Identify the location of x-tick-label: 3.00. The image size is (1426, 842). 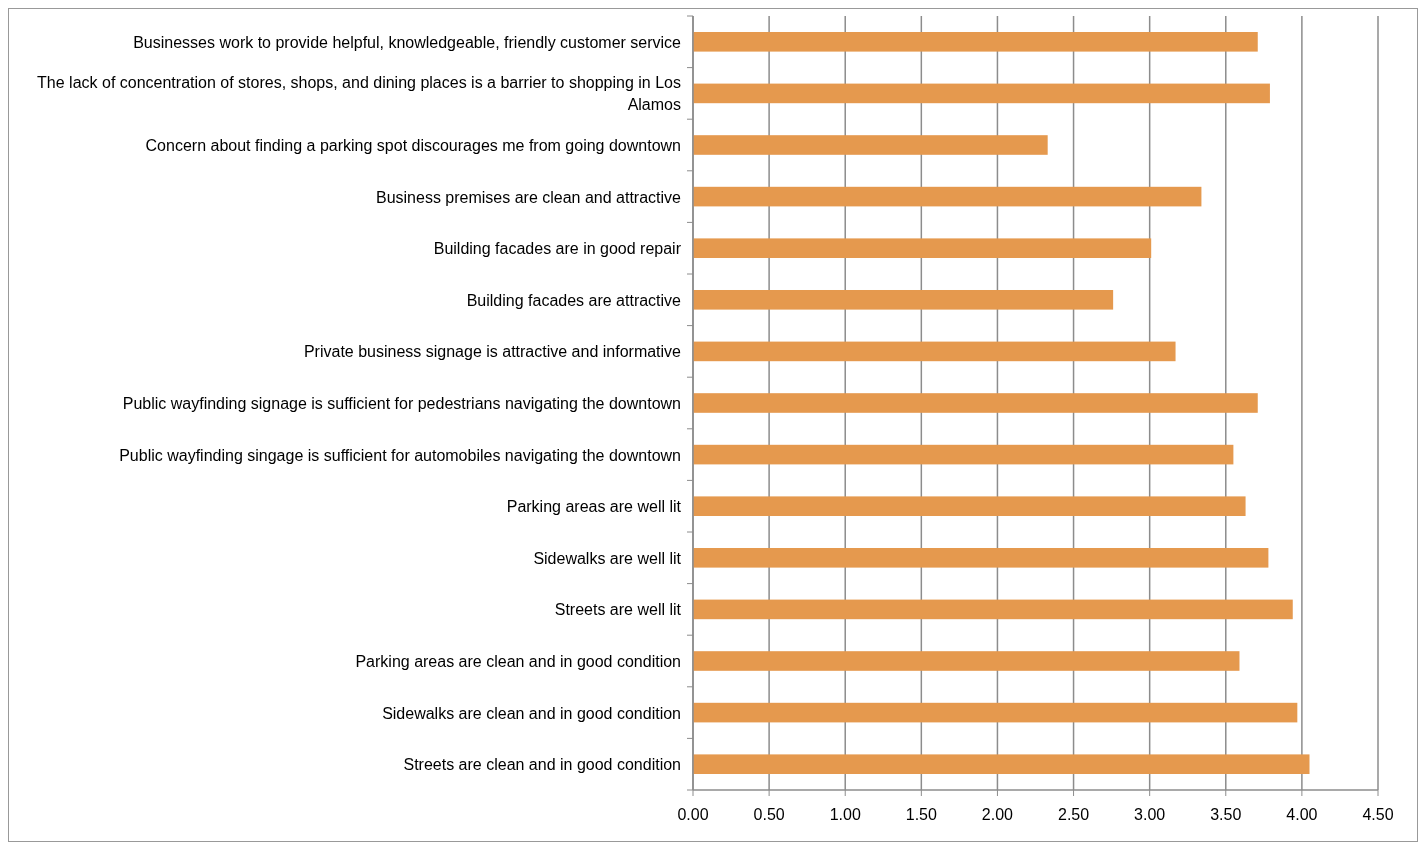
(1150, 814).